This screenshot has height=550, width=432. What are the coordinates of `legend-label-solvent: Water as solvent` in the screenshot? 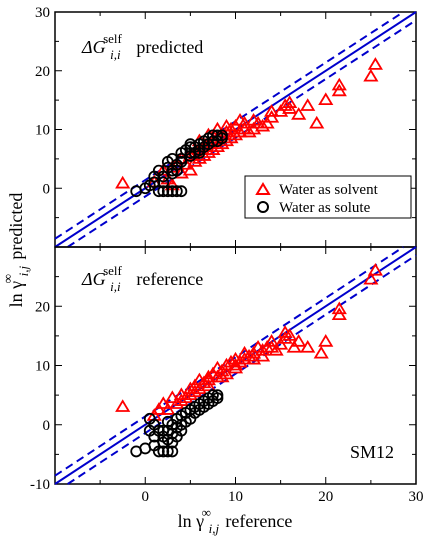 It's located at (329, 190).